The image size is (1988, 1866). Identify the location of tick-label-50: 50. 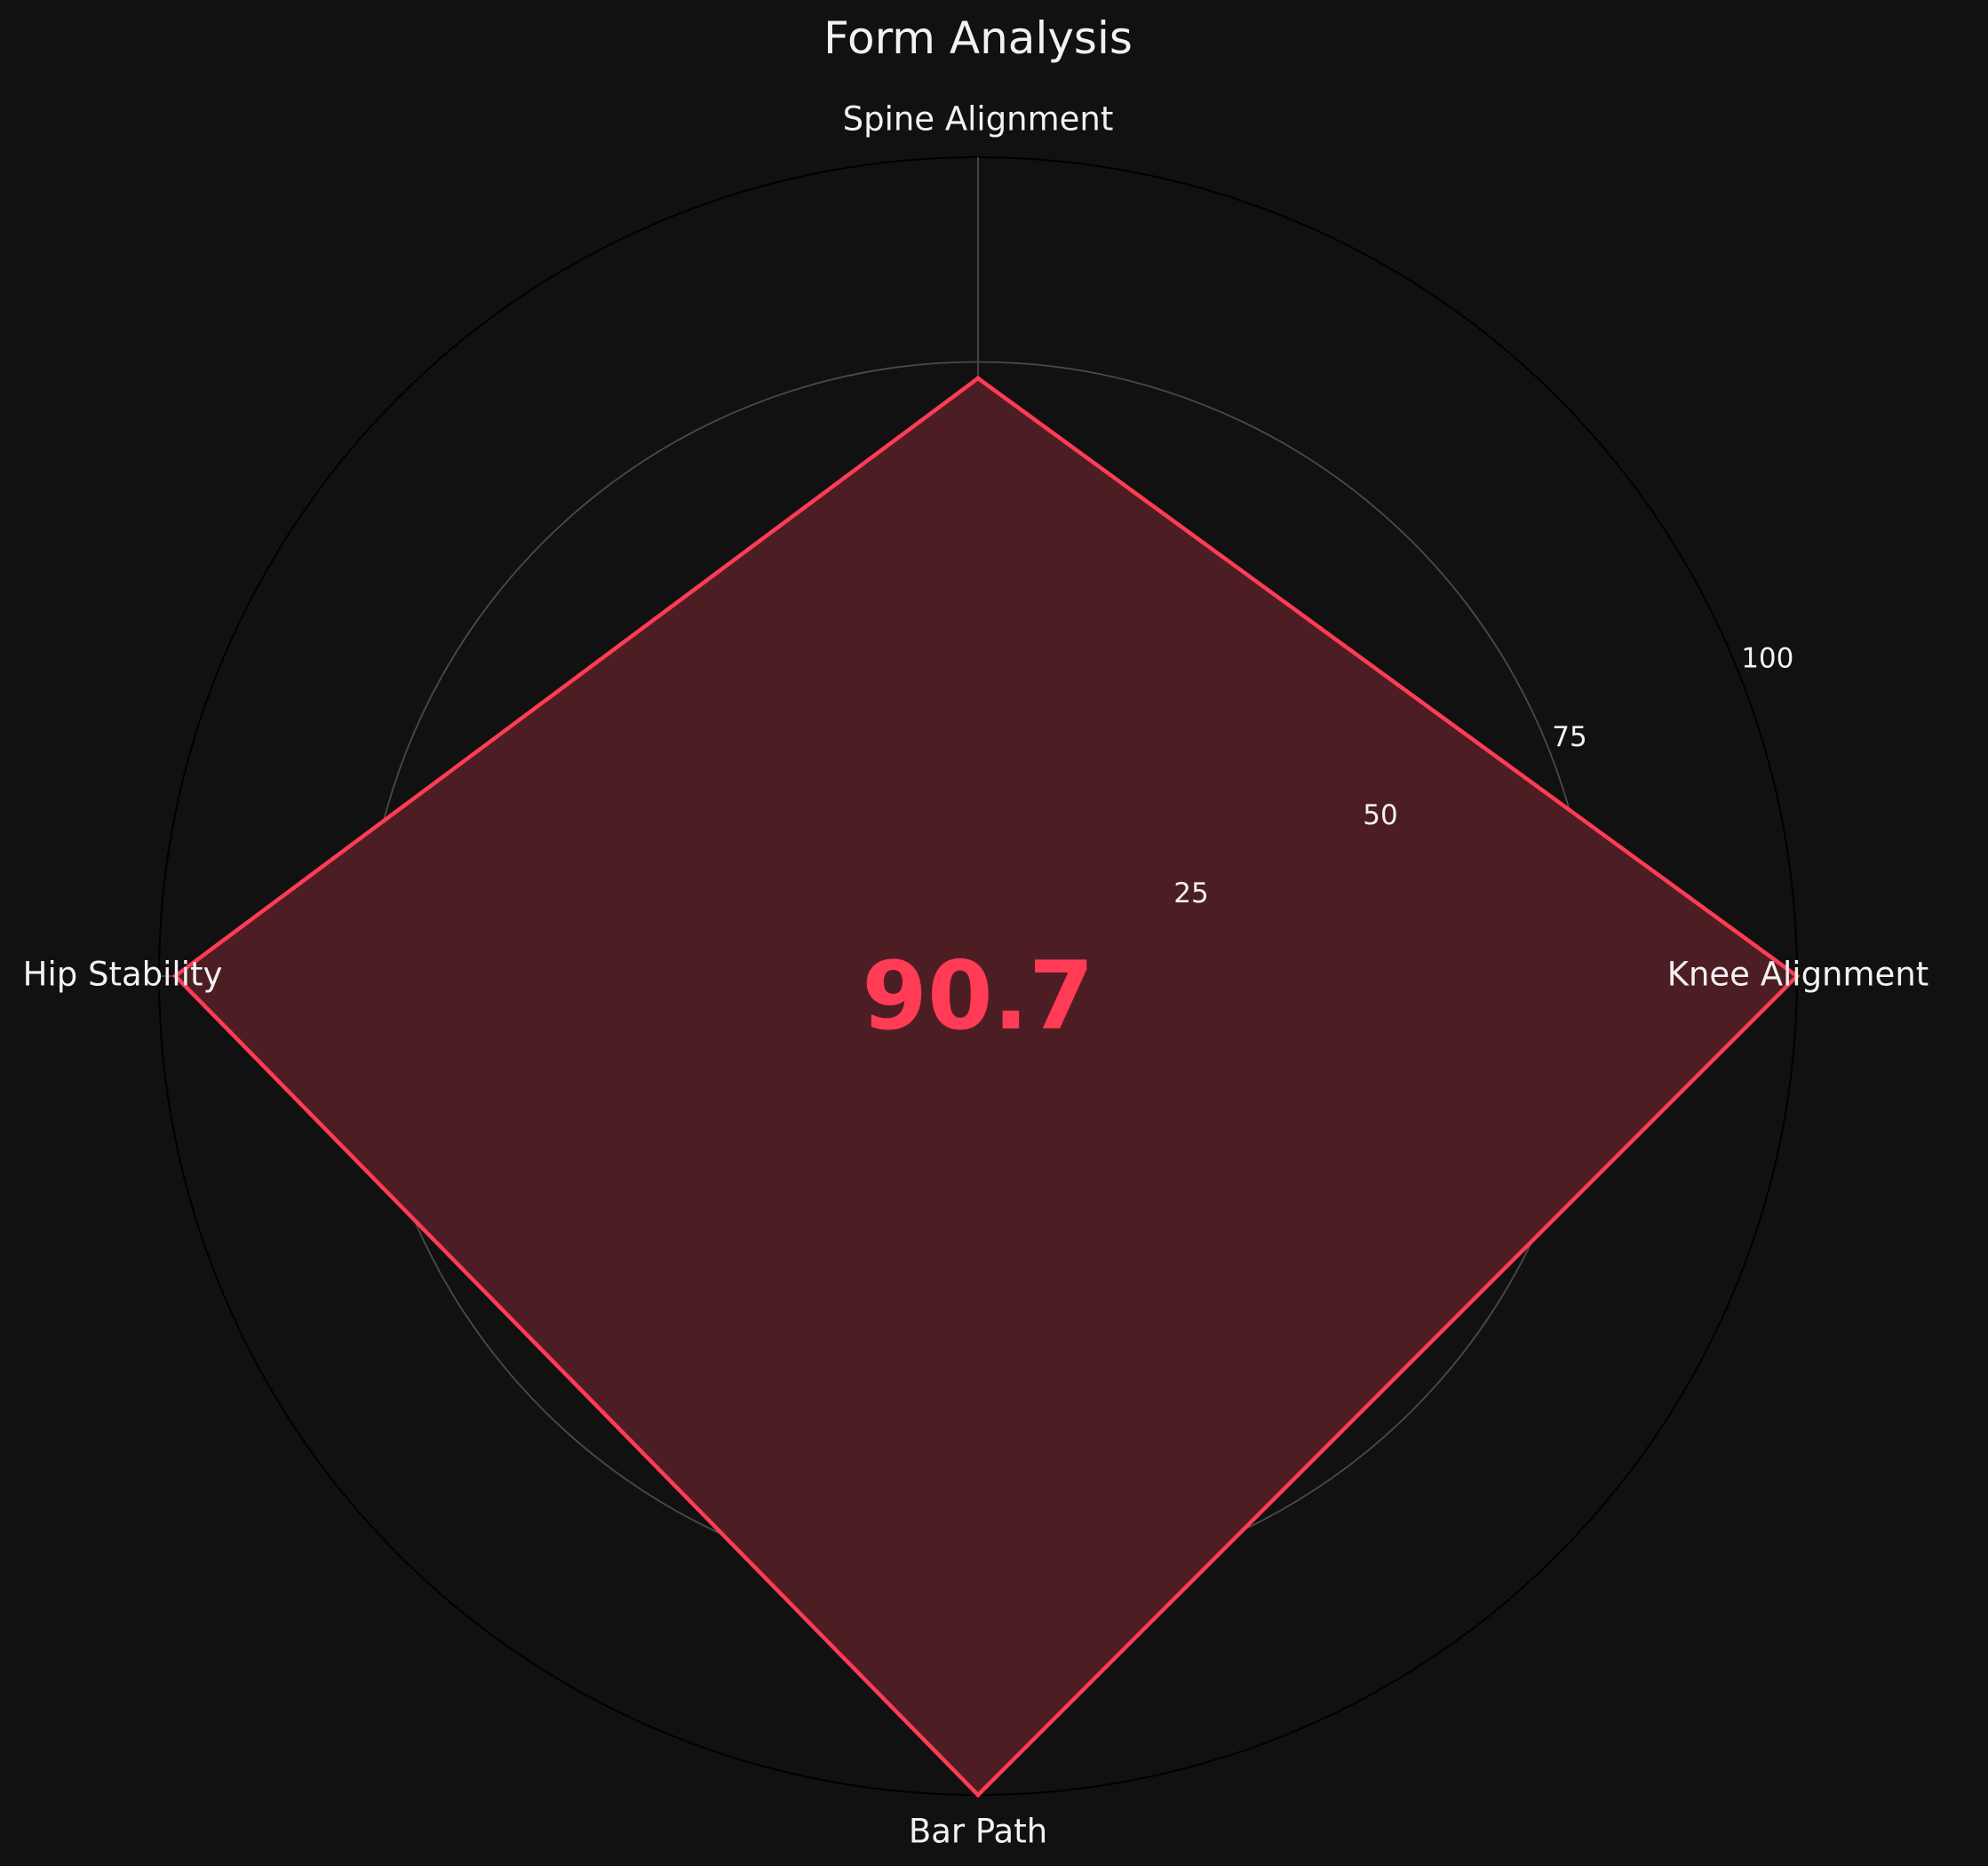
(1380, 815).